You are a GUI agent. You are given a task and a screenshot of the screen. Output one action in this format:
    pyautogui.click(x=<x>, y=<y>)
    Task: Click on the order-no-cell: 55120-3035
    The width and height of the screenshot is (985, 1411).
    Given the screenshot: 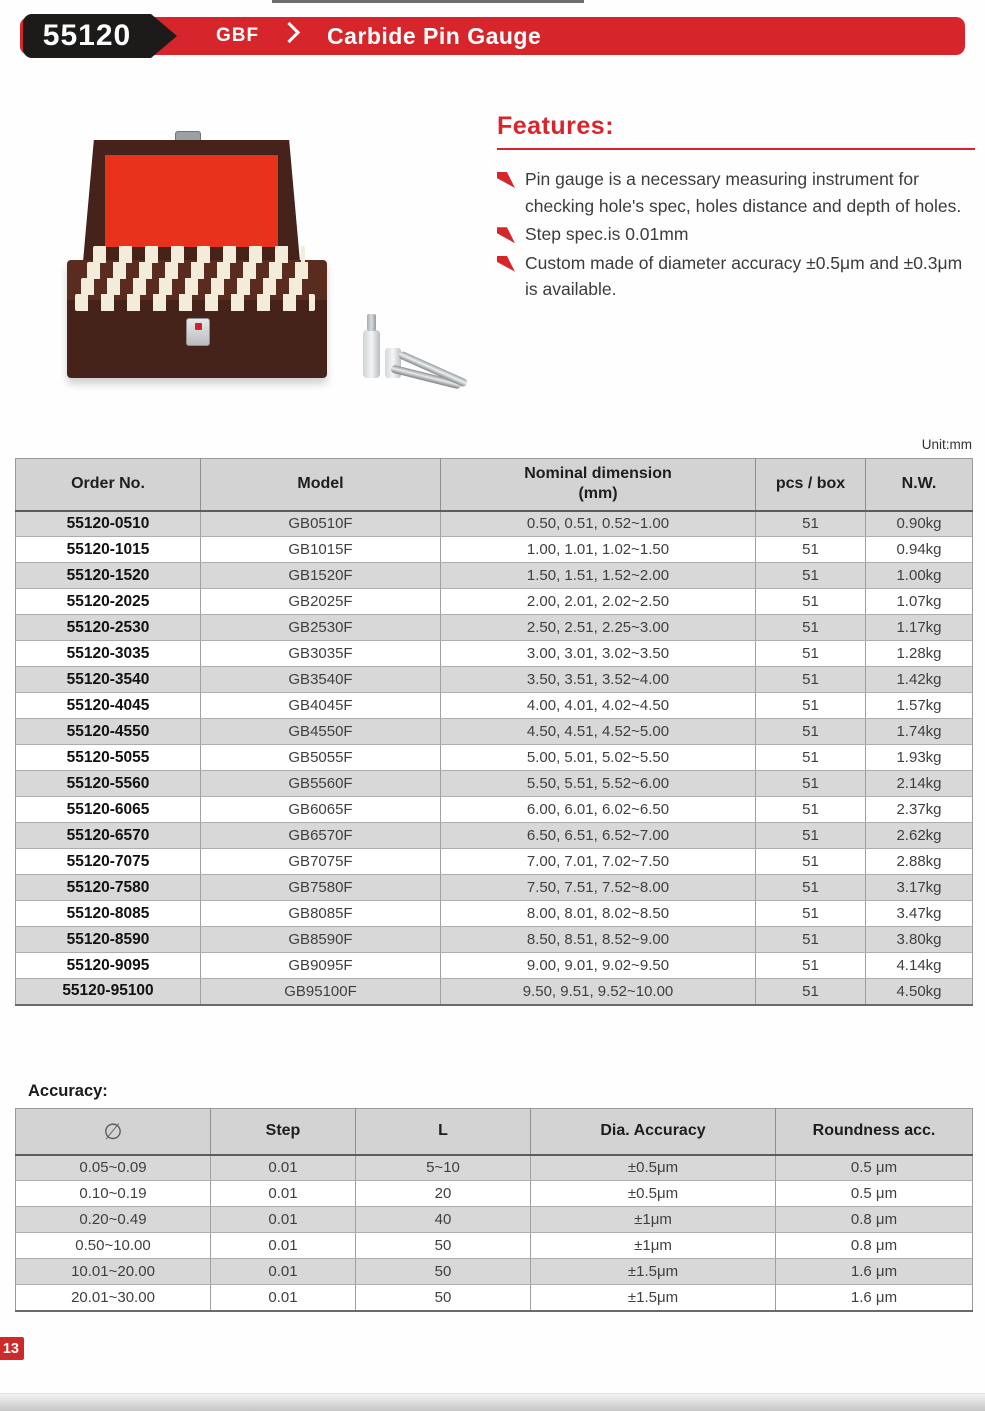 What is the action you would take?
    pyautogui.click(x=108, y=653)
    